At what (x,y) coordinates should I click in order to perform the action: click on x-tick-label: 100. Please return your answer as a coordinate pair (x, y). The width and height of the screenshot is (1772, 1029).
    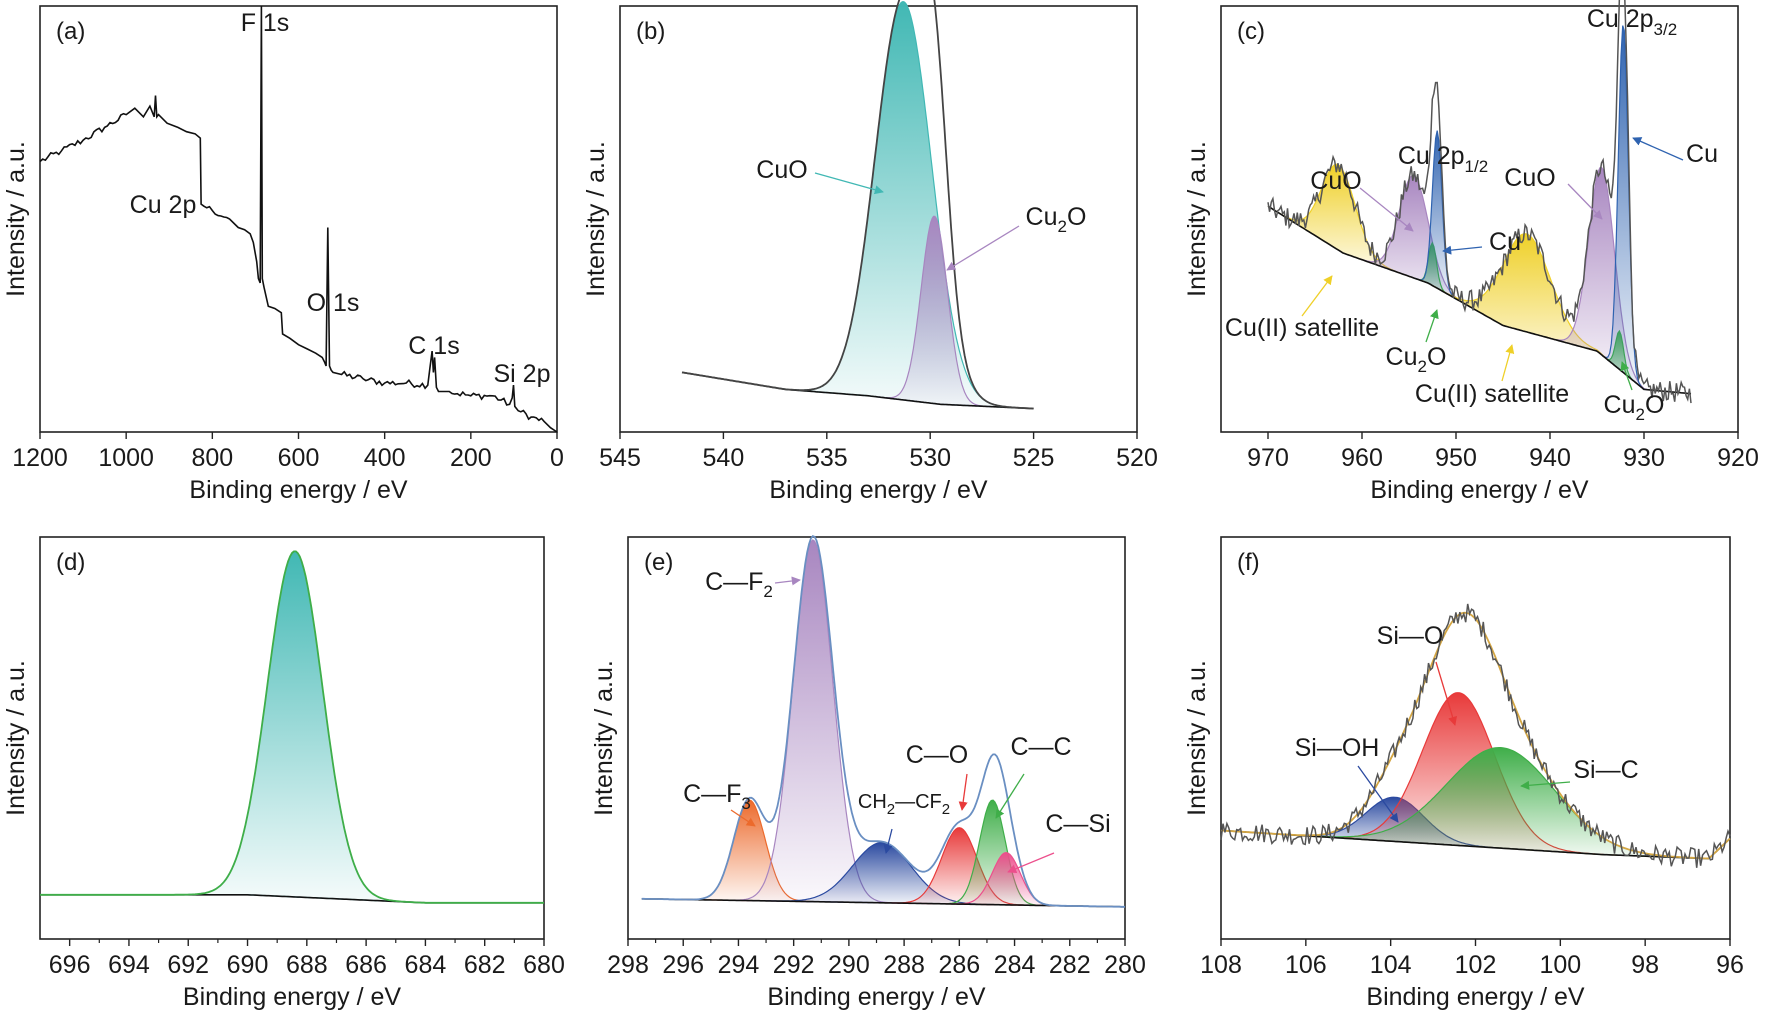
    Looking at the image, I should click on (1560, 965).